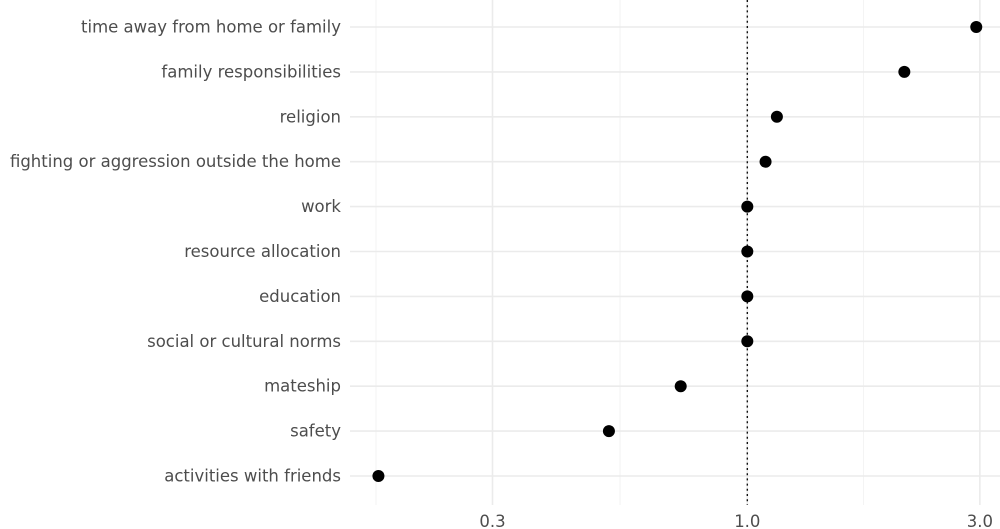 This screenshot has height=529, width=1000. I want to click on category-label: education, so click(300, 296).